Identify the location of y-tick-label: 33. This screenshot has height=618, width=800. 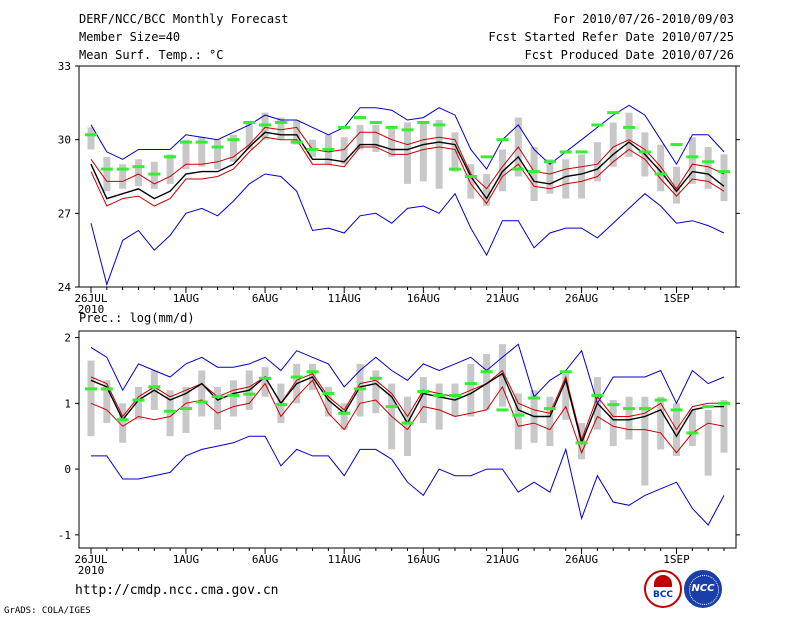
(64, 66).